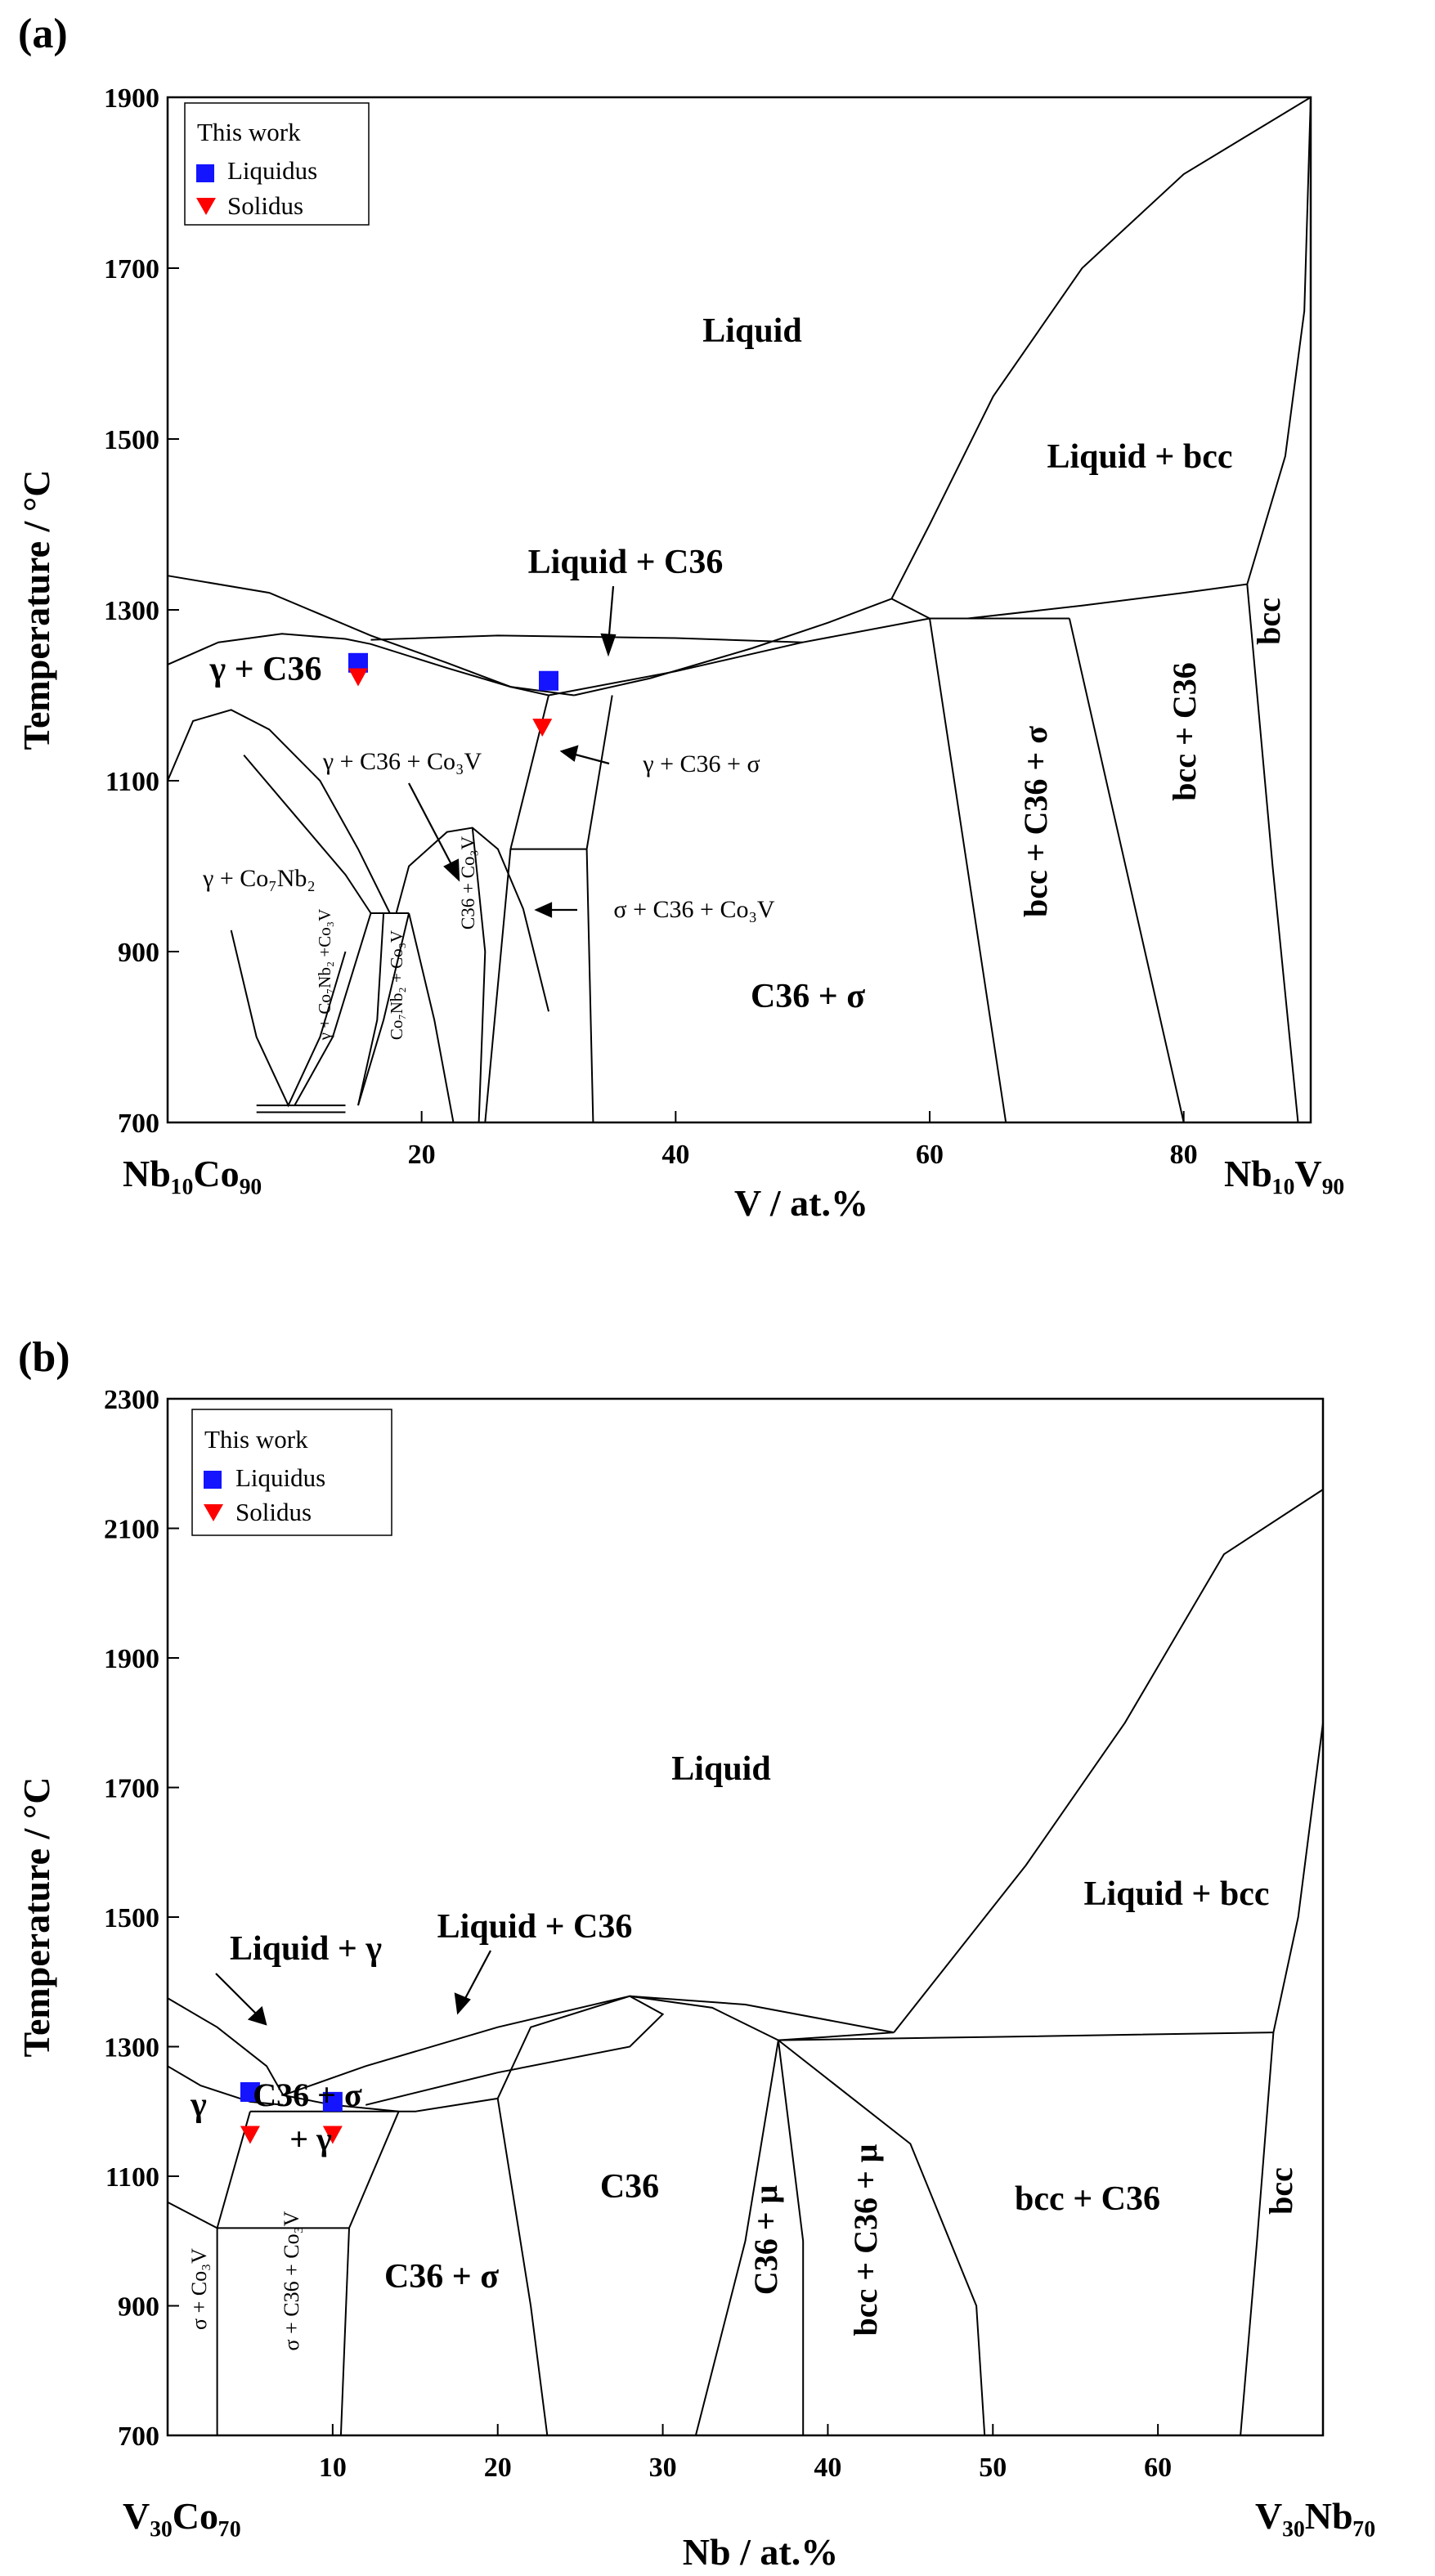  I want to click on y-tick-label: 1500, so click(131, 1918).